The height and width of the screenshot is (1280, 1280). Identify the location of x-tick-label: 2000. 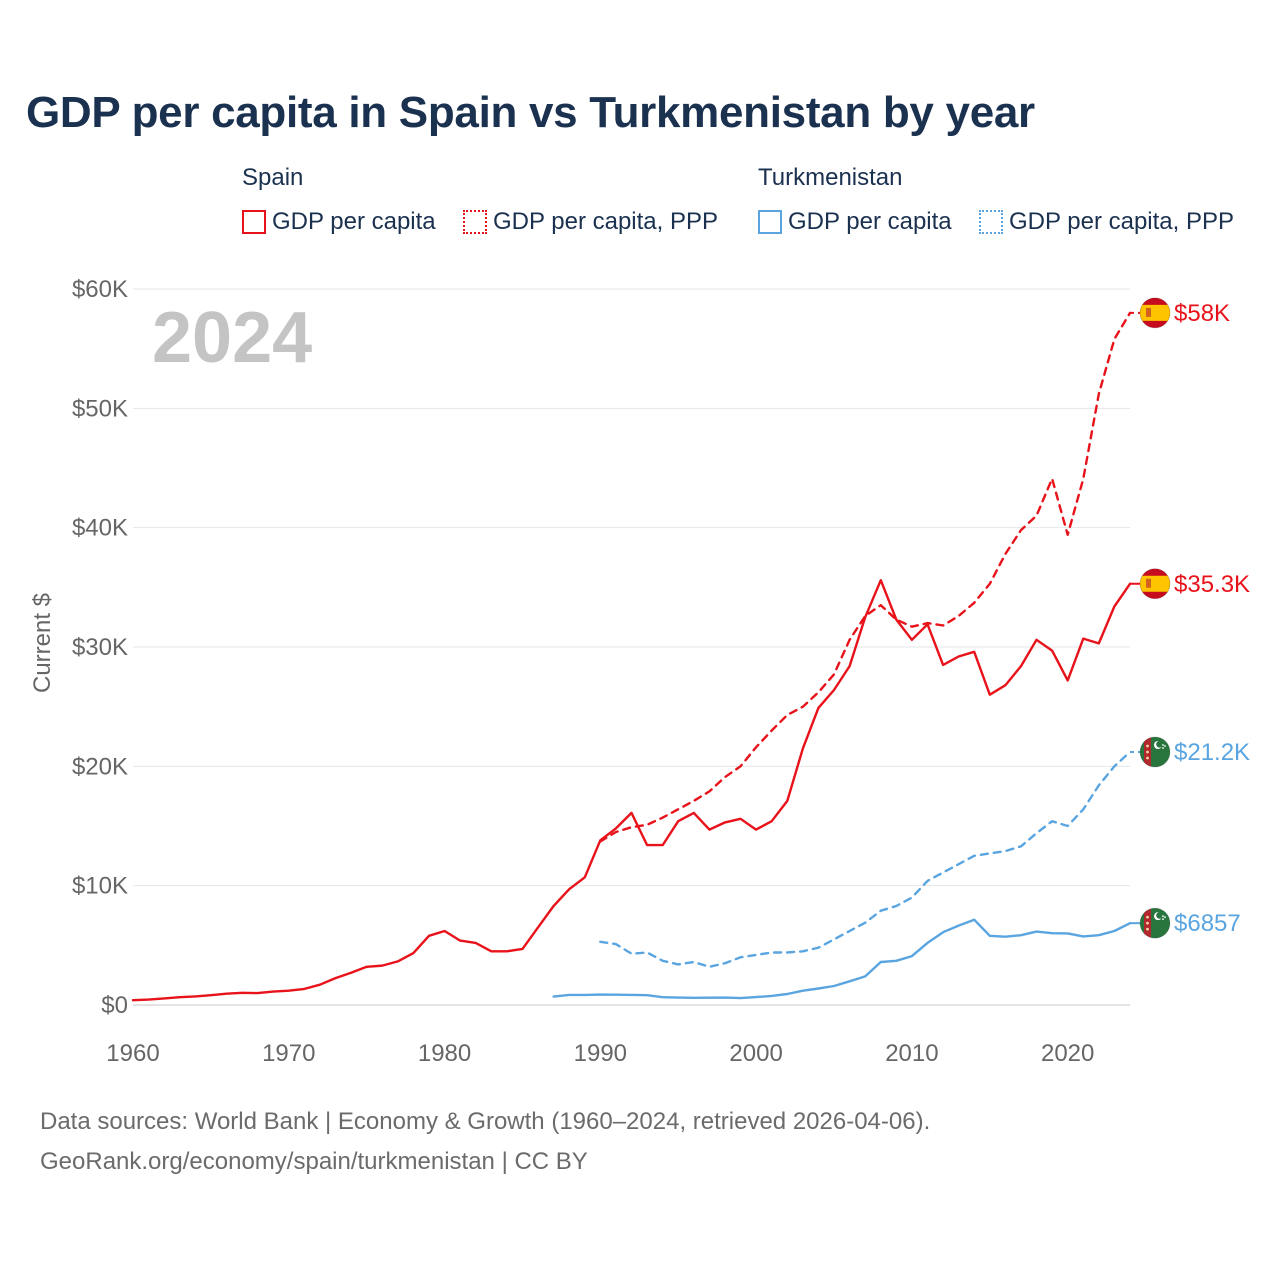
(755, 1053).